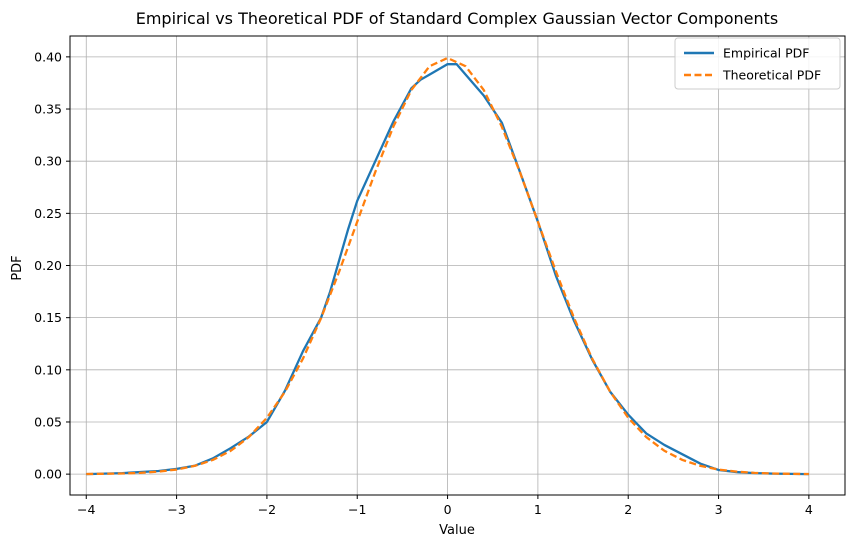 The width and height of the screenshot is (855, 547). What do you see at coordinates (719, 509) in the screenshot?
I see `x-tick-label: 3` at bounding box center [719, 509].